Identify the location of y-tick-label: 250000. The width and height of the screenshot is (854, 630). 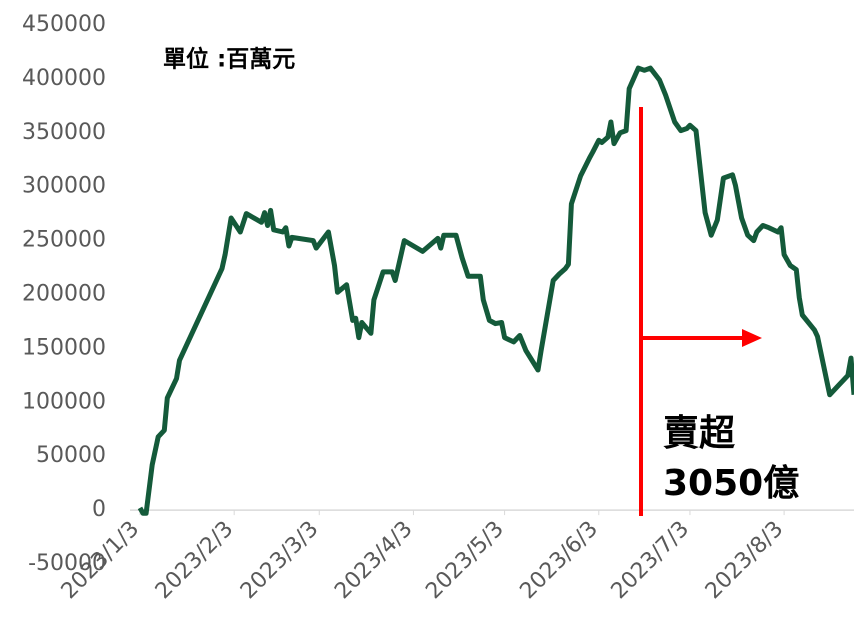
(64, 240).